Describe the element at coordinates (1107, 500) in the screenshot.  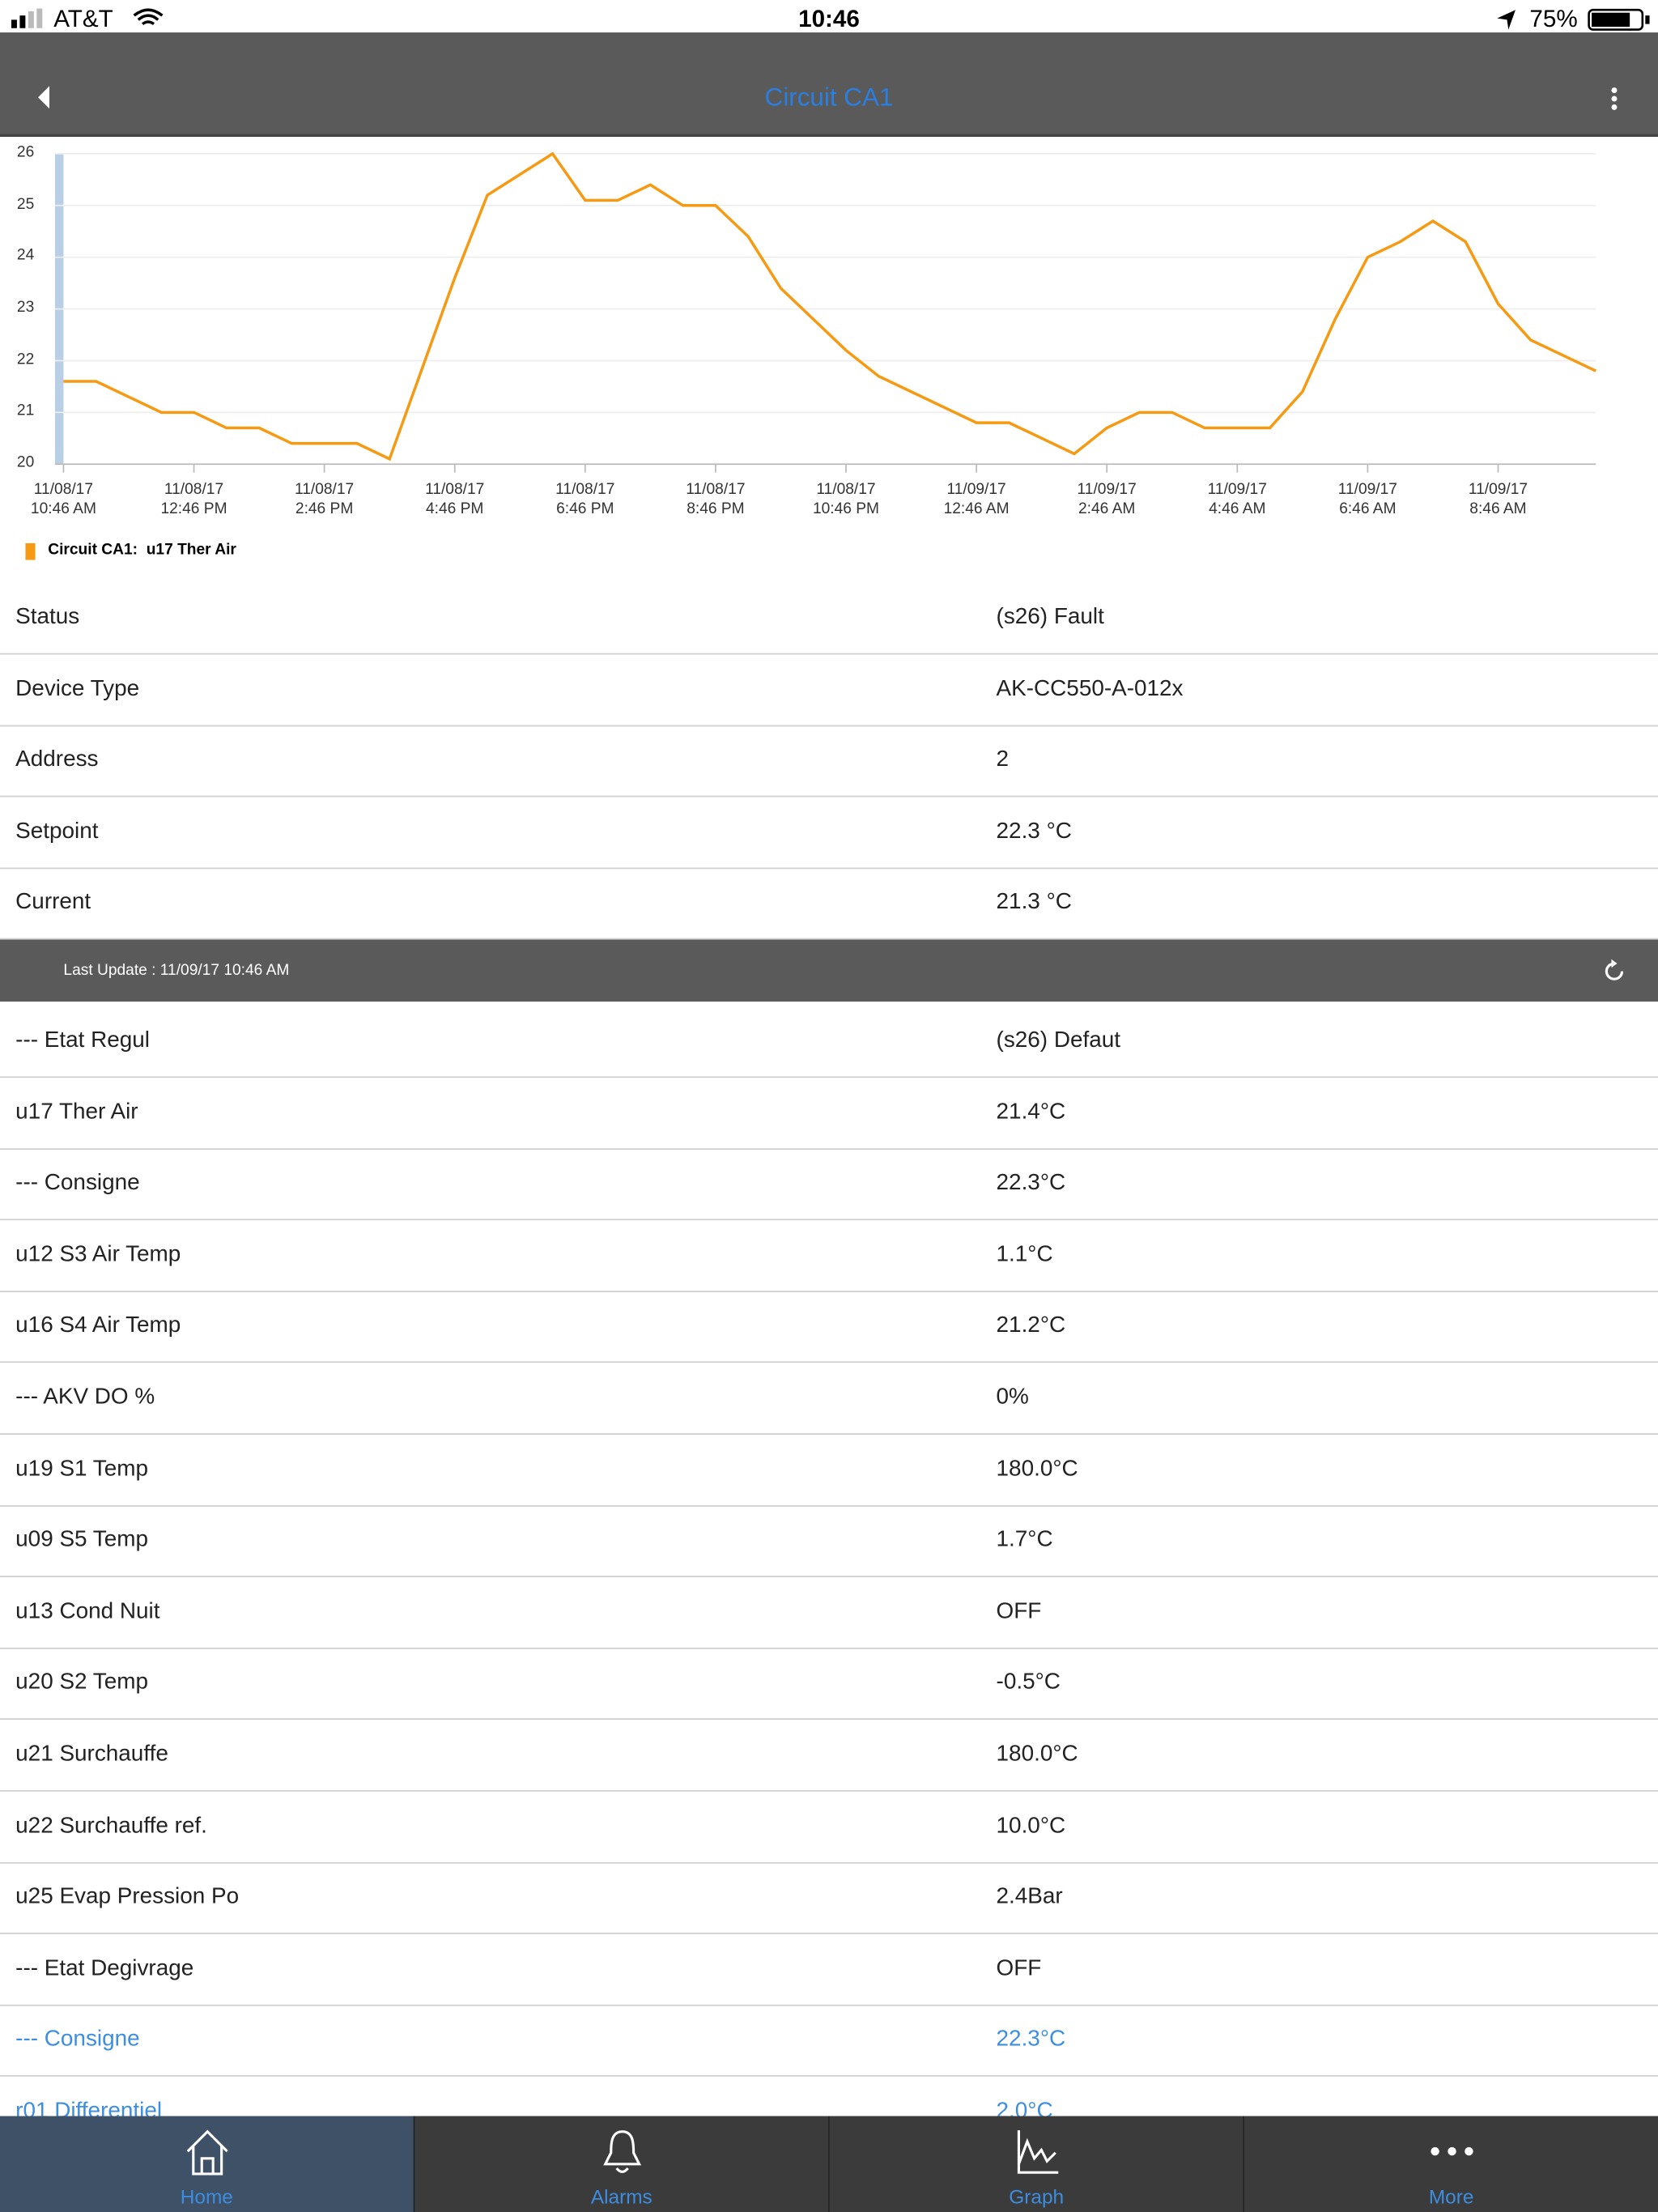
I see `x-tick-label: 11/09/17 2:46 AM` at that location.